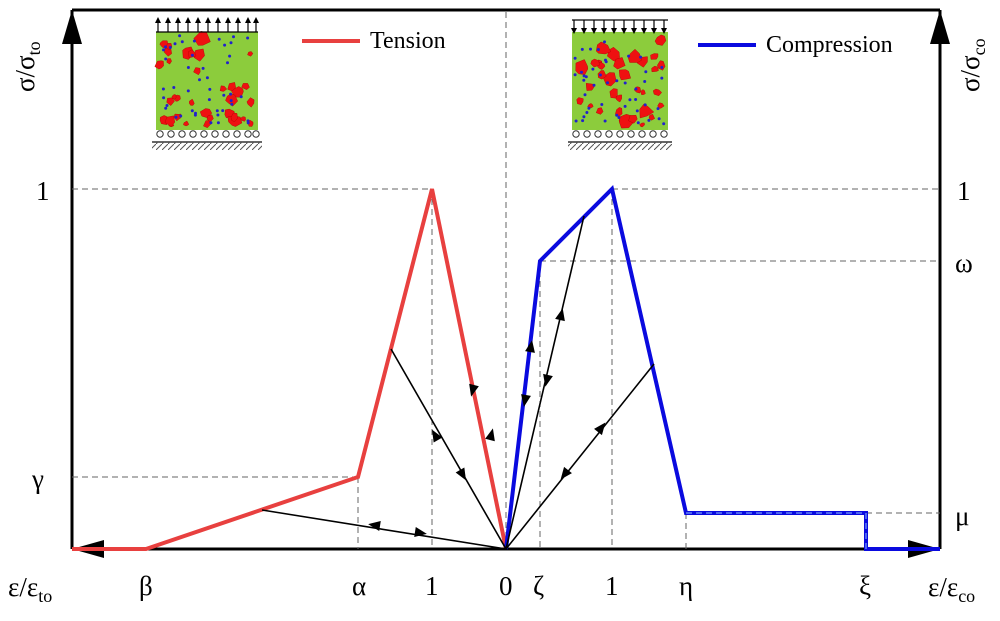 The width and height of the screenshot is (1000, 621). I want to click on tension-load-arrows, so click(207, 25).